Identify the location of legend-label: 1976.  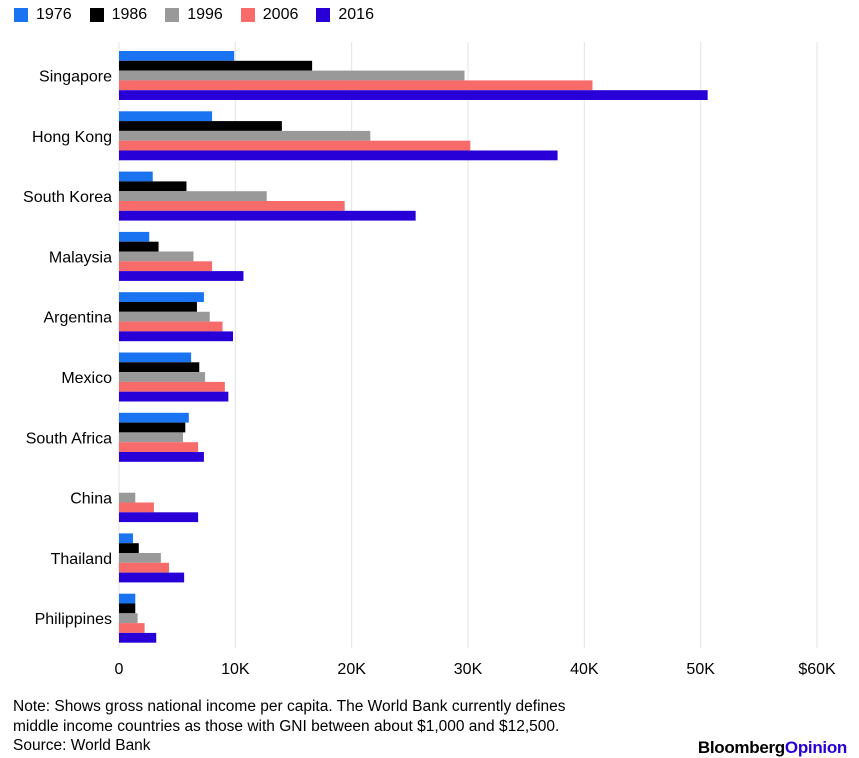
(54, 14).